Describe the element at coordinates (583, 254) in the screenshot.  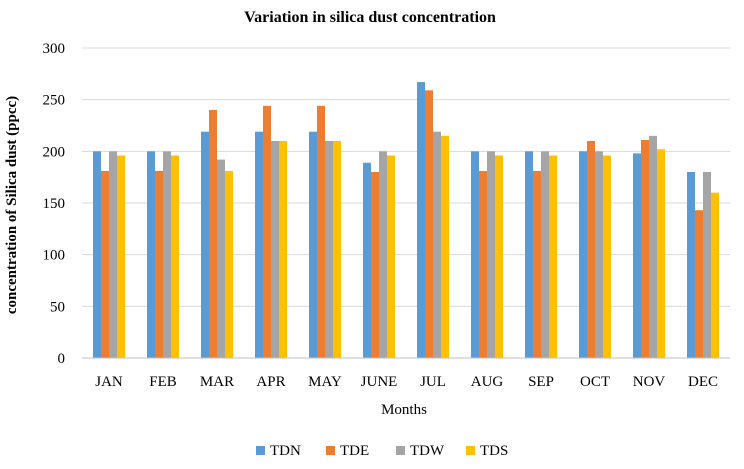
I see `bar-tdn-oct` at that location.